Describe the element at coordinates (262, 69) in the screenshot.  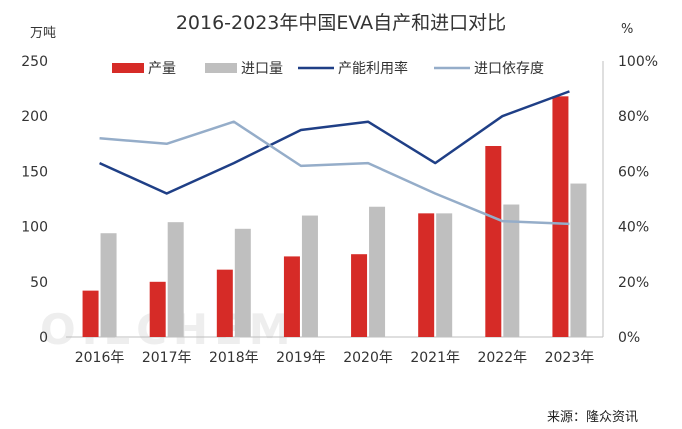
I see `legend-label: 进口量` at that location.